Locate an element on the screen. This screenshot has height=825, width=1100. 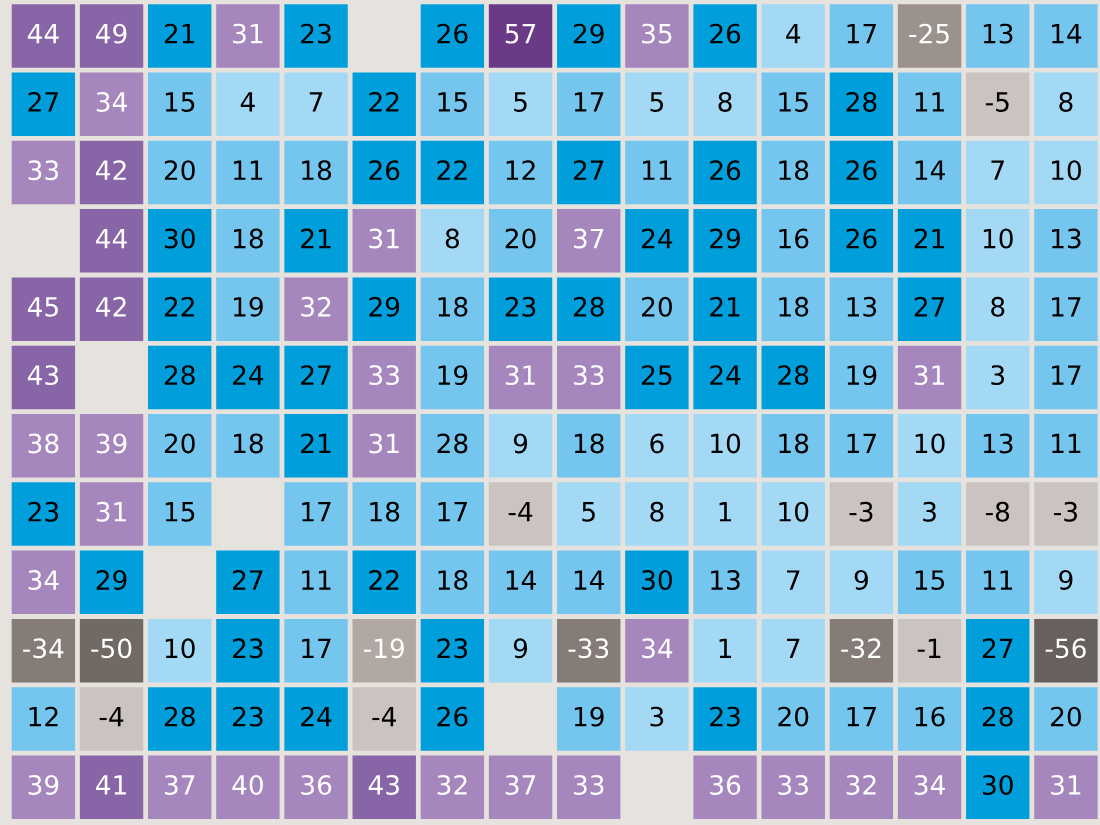
data-label: 1 is located at coordinates (725, 512).